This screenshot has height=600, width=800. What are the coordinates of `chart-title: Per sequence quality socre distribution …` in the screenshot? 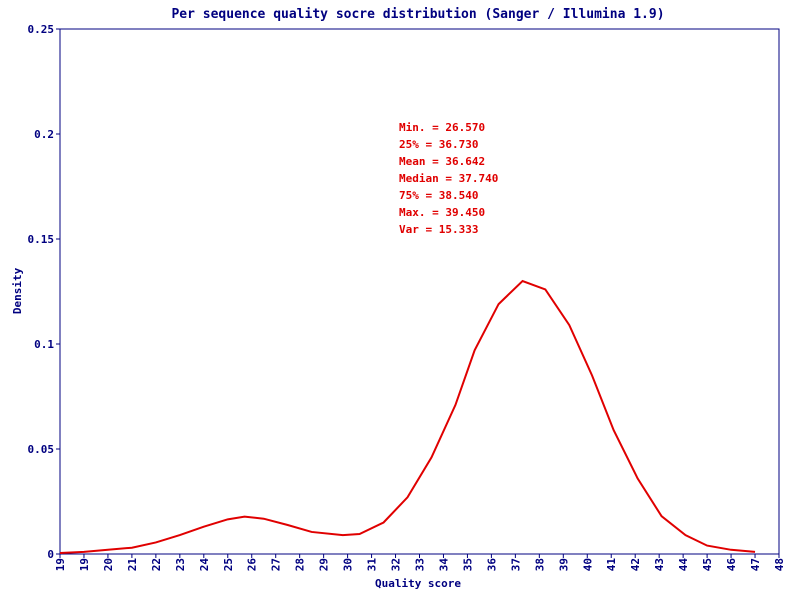 It's located at (417, 14).